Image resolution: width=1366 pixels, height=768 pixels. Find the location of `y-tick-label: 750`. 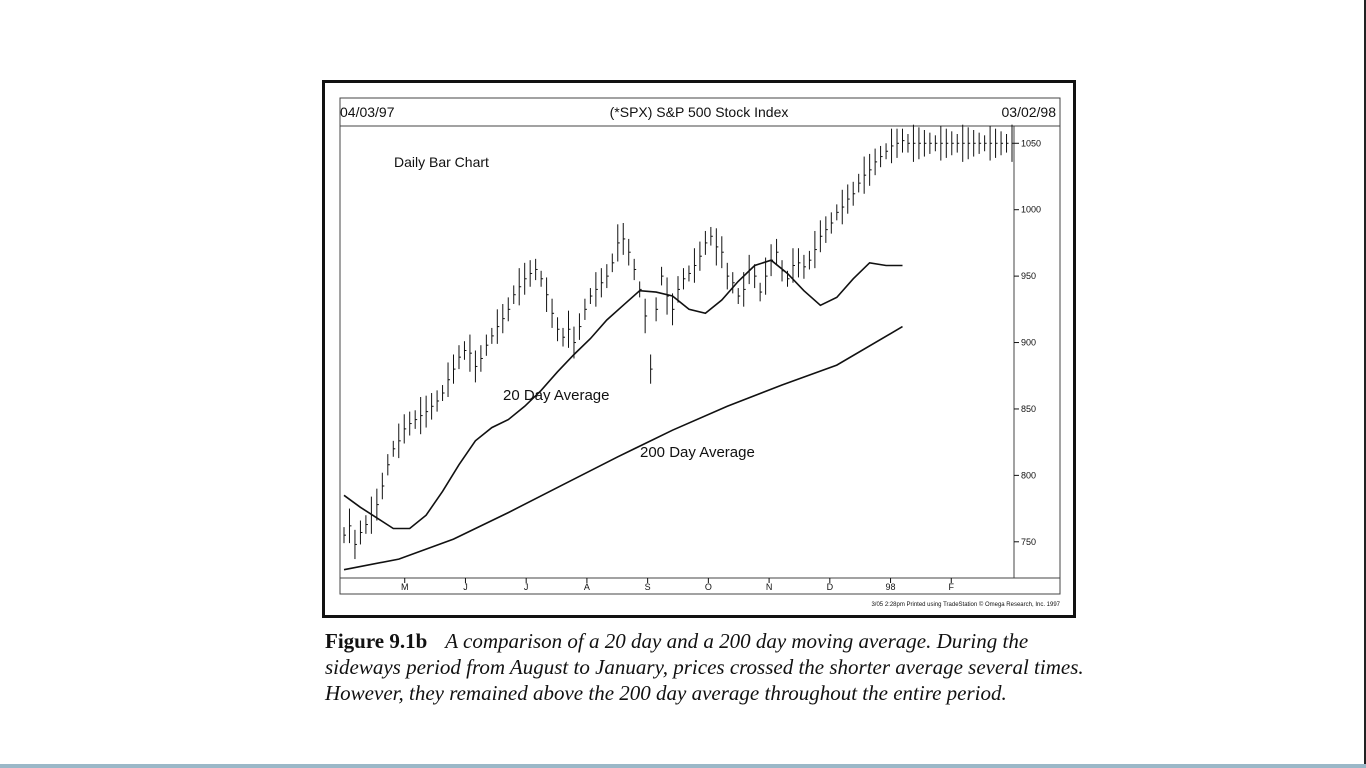

y-tick-label: 750 is located at coordinates (1028, 542).